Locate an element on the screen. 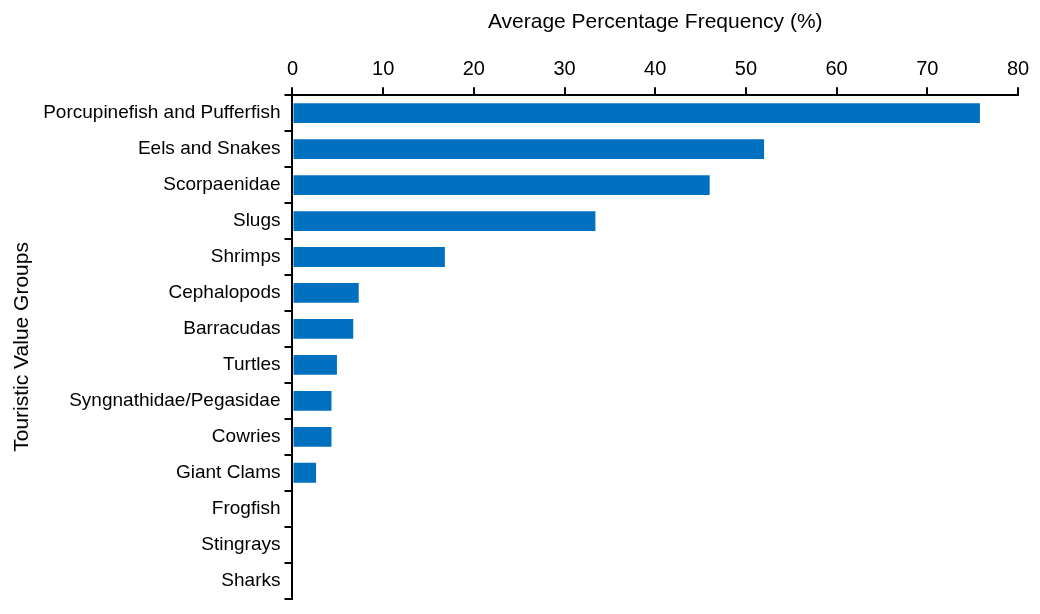  y-tick-label: Barracudas is located at coordinates (232, 328).